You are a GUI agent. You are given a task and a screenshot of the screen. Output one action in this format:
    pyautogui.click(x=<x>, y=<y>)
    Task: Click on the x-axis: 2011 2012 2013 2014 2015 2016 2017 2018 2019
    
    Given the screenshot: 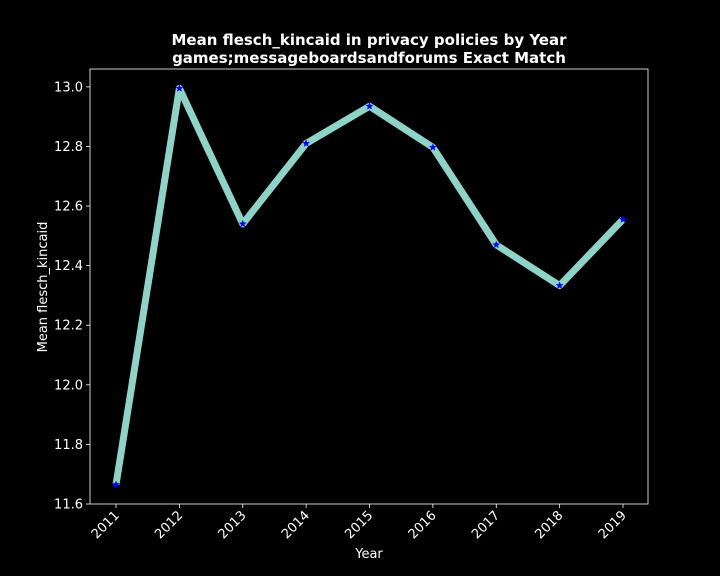 What is the action you would take?
    pyautogui.click(x=359, y=523)
    